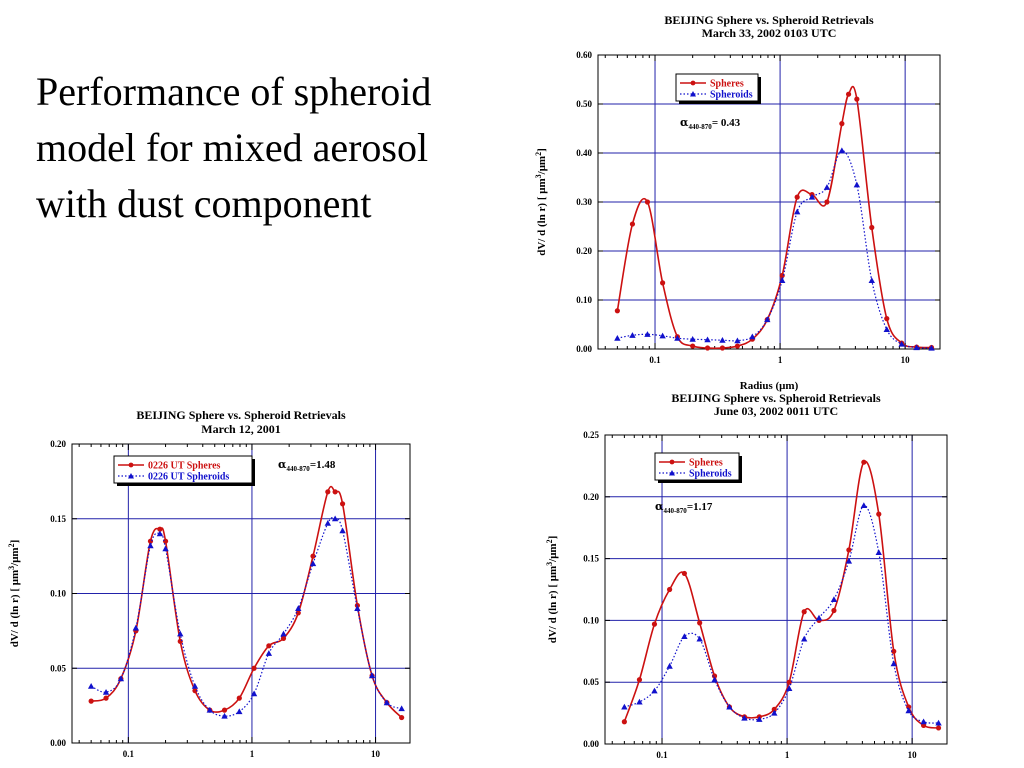 This screenshot has width=1024, height=768. I want to click on alpha-value: =1.17, so click(700, 507).